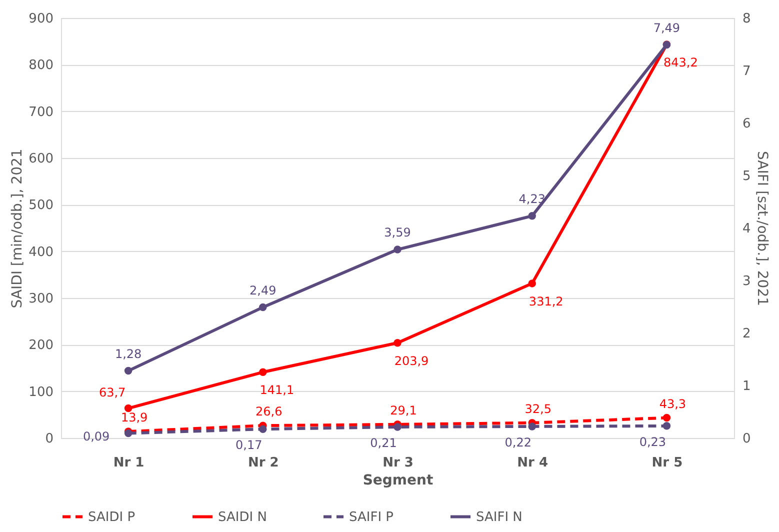 The height and width of the screenshot is (532, 779). What do you see at coordinates (41, 66) in the screenshot?
I see `y-tick-label: 800` at bounding box center [41, 66].